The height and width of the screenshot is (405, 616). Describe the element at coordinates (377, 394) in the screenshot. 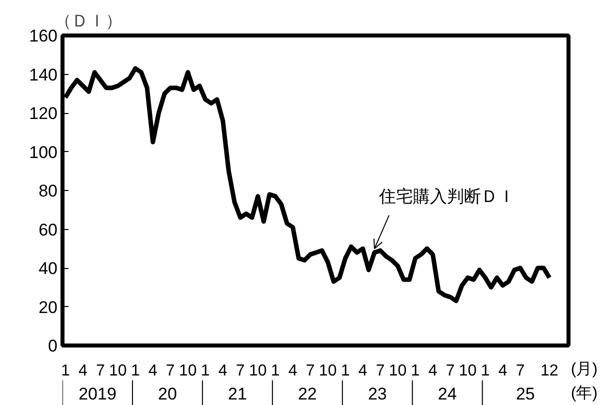

I see `text: 23` at that location.